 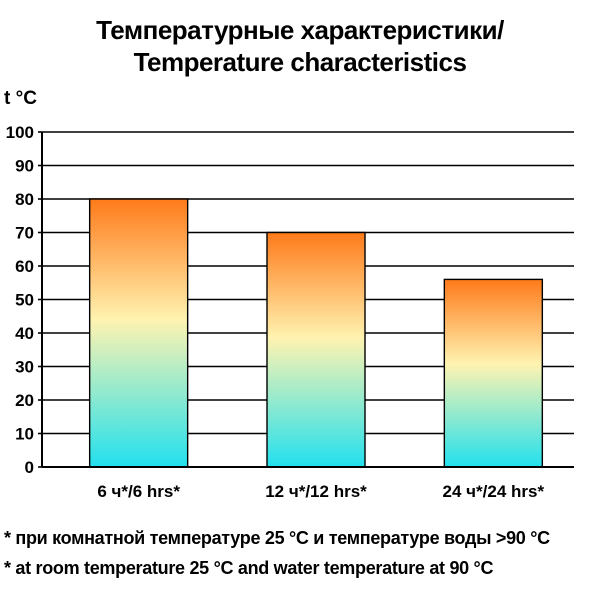 What do you see at coordinates (20, 132) in the screenshot?
I see `y-tick-label: 100` at bounding box center [20, 132].